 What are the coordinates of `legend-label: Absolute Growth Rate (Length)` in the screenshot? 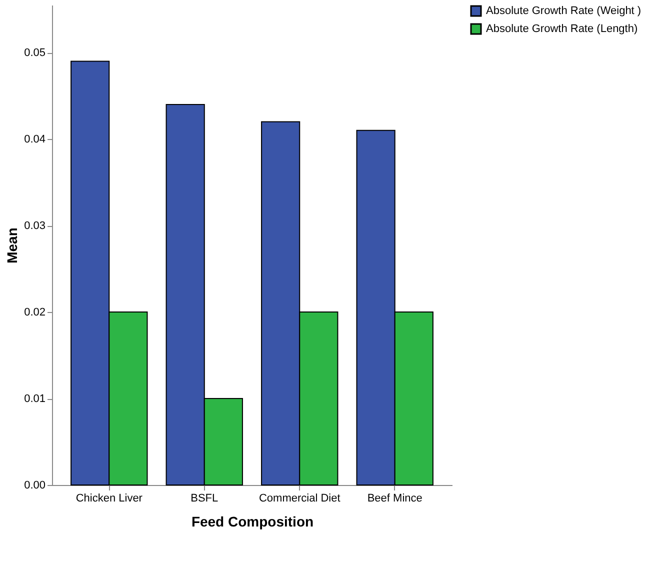 It's located at (562, 29).